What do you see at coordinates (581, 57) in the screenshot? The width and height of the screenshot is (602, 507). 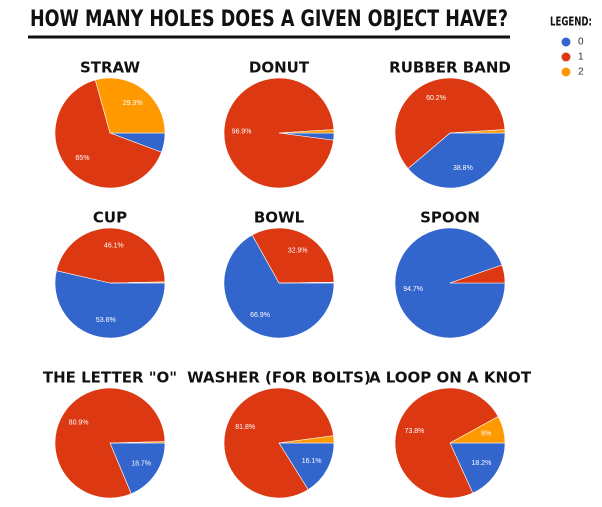 I see `legend-label: 1` at bounding box center [581, 57].